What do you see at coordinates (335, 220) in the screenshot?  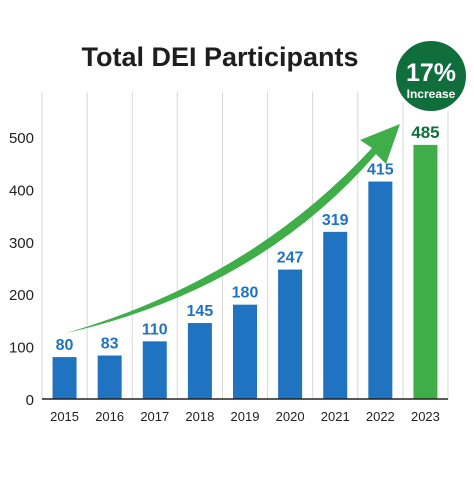 I see `bar-value-label: 319` at bounding box center [335, 220].